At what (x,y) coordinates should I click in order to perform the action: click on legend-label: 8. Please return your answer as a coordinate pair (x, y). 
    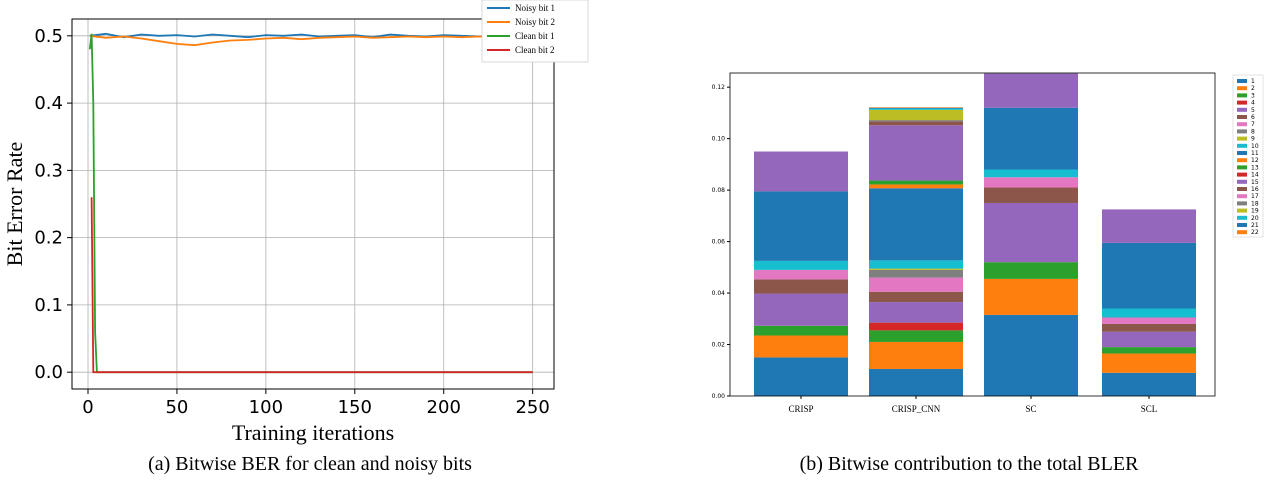
    Looking at the image, I should click on (1253, 131).